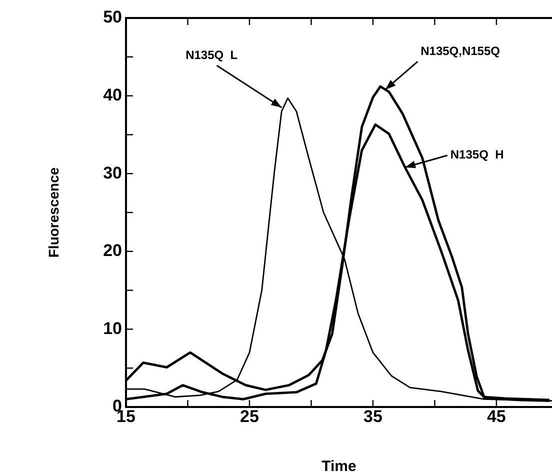  What do you see at coordinates (372, 416) in the screenshot?
I see `x-tick-label: 35` at bounding box center [372, 416].